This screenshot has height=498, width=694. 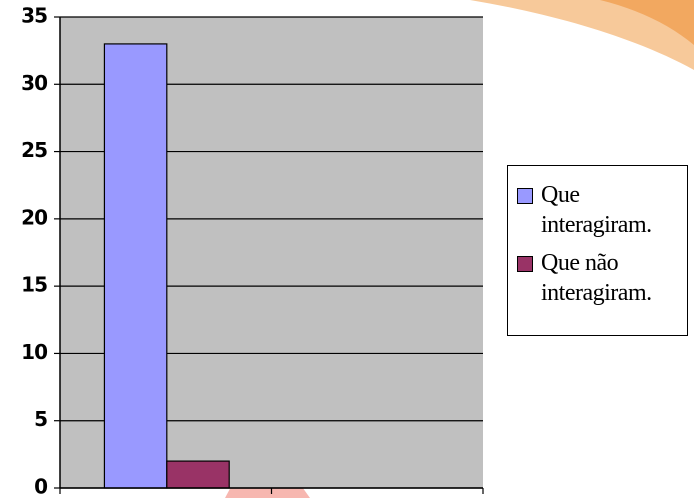 I want to click on y-tick-label: 35, so click(x=34, y=16).